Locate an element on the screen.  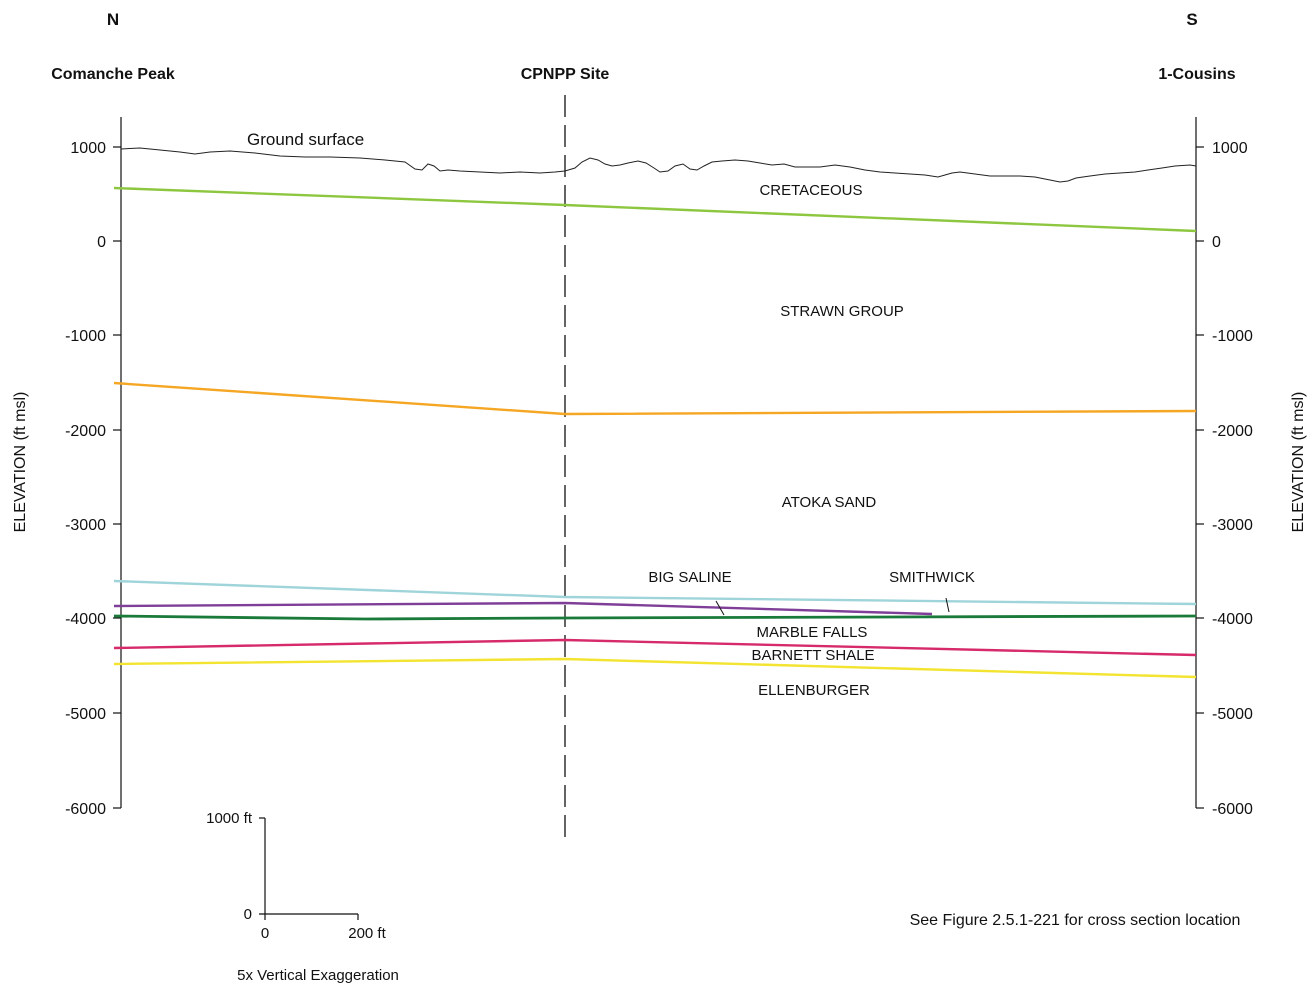
left-tick-label: -3000 is located at coordinates (85, 525).